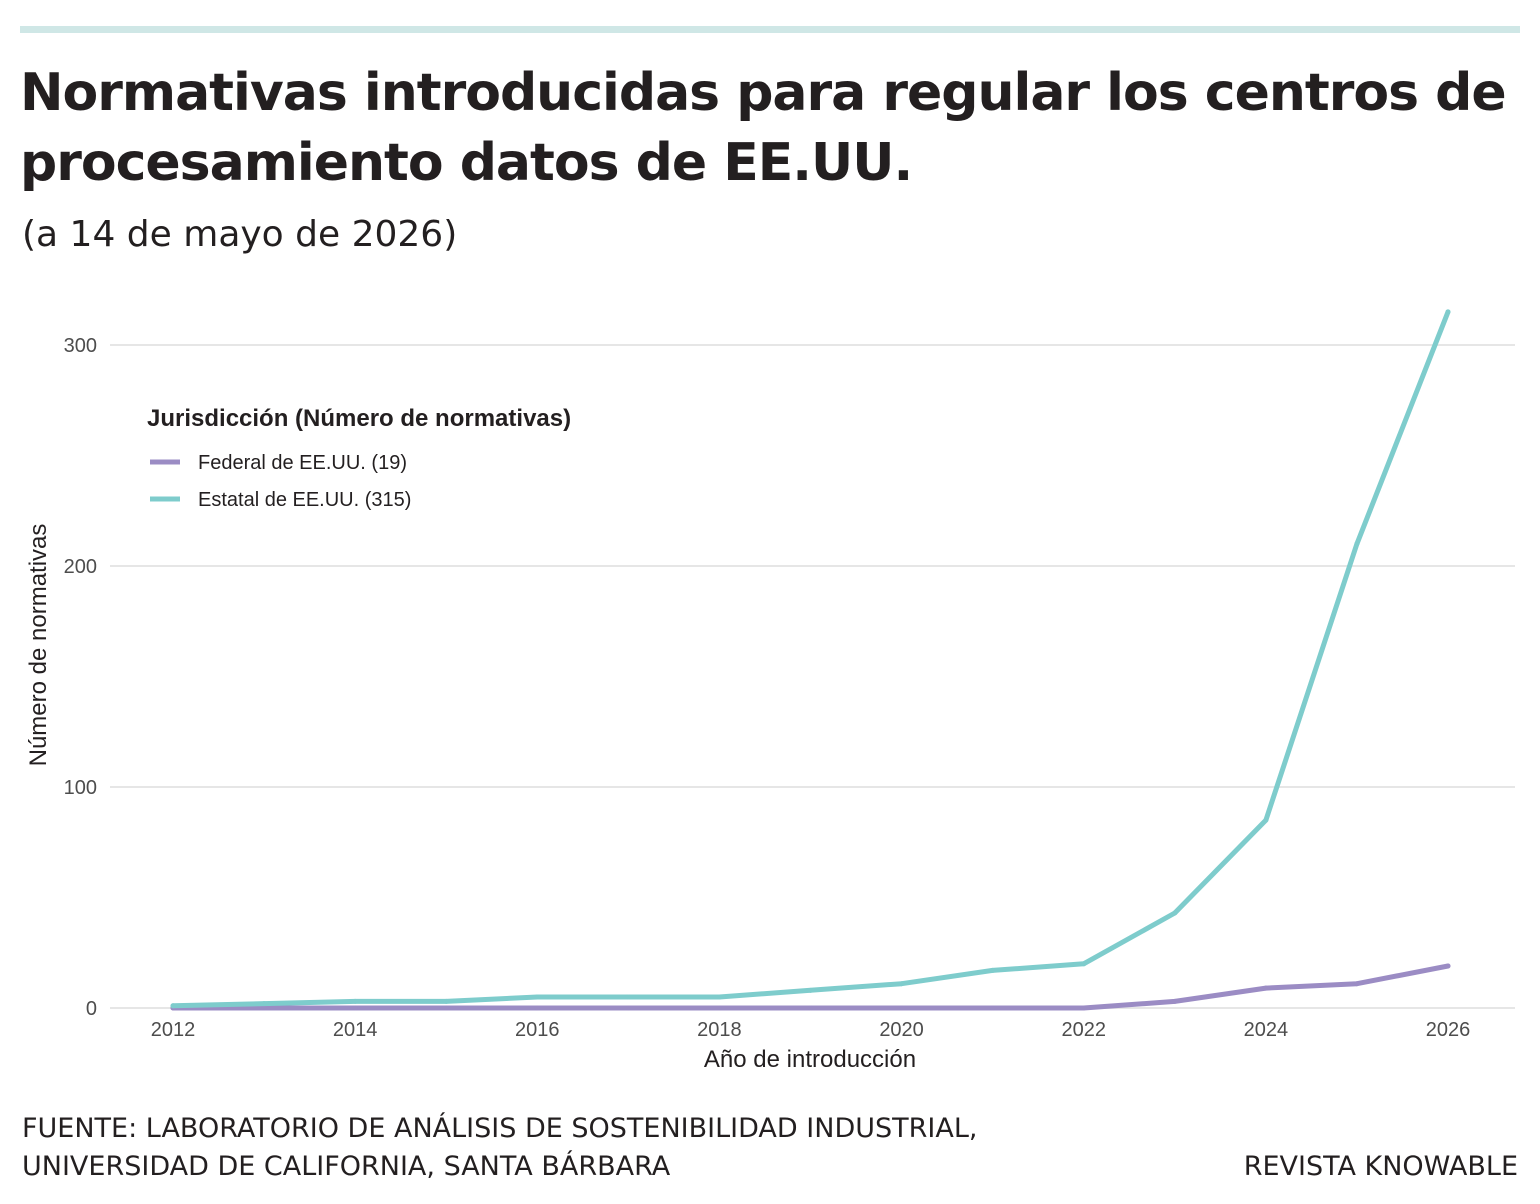  What do you see at coordinates (91, 1009) in the screenshot?
I see `y-tick-label: 0` at bounding box center [91, 1009].